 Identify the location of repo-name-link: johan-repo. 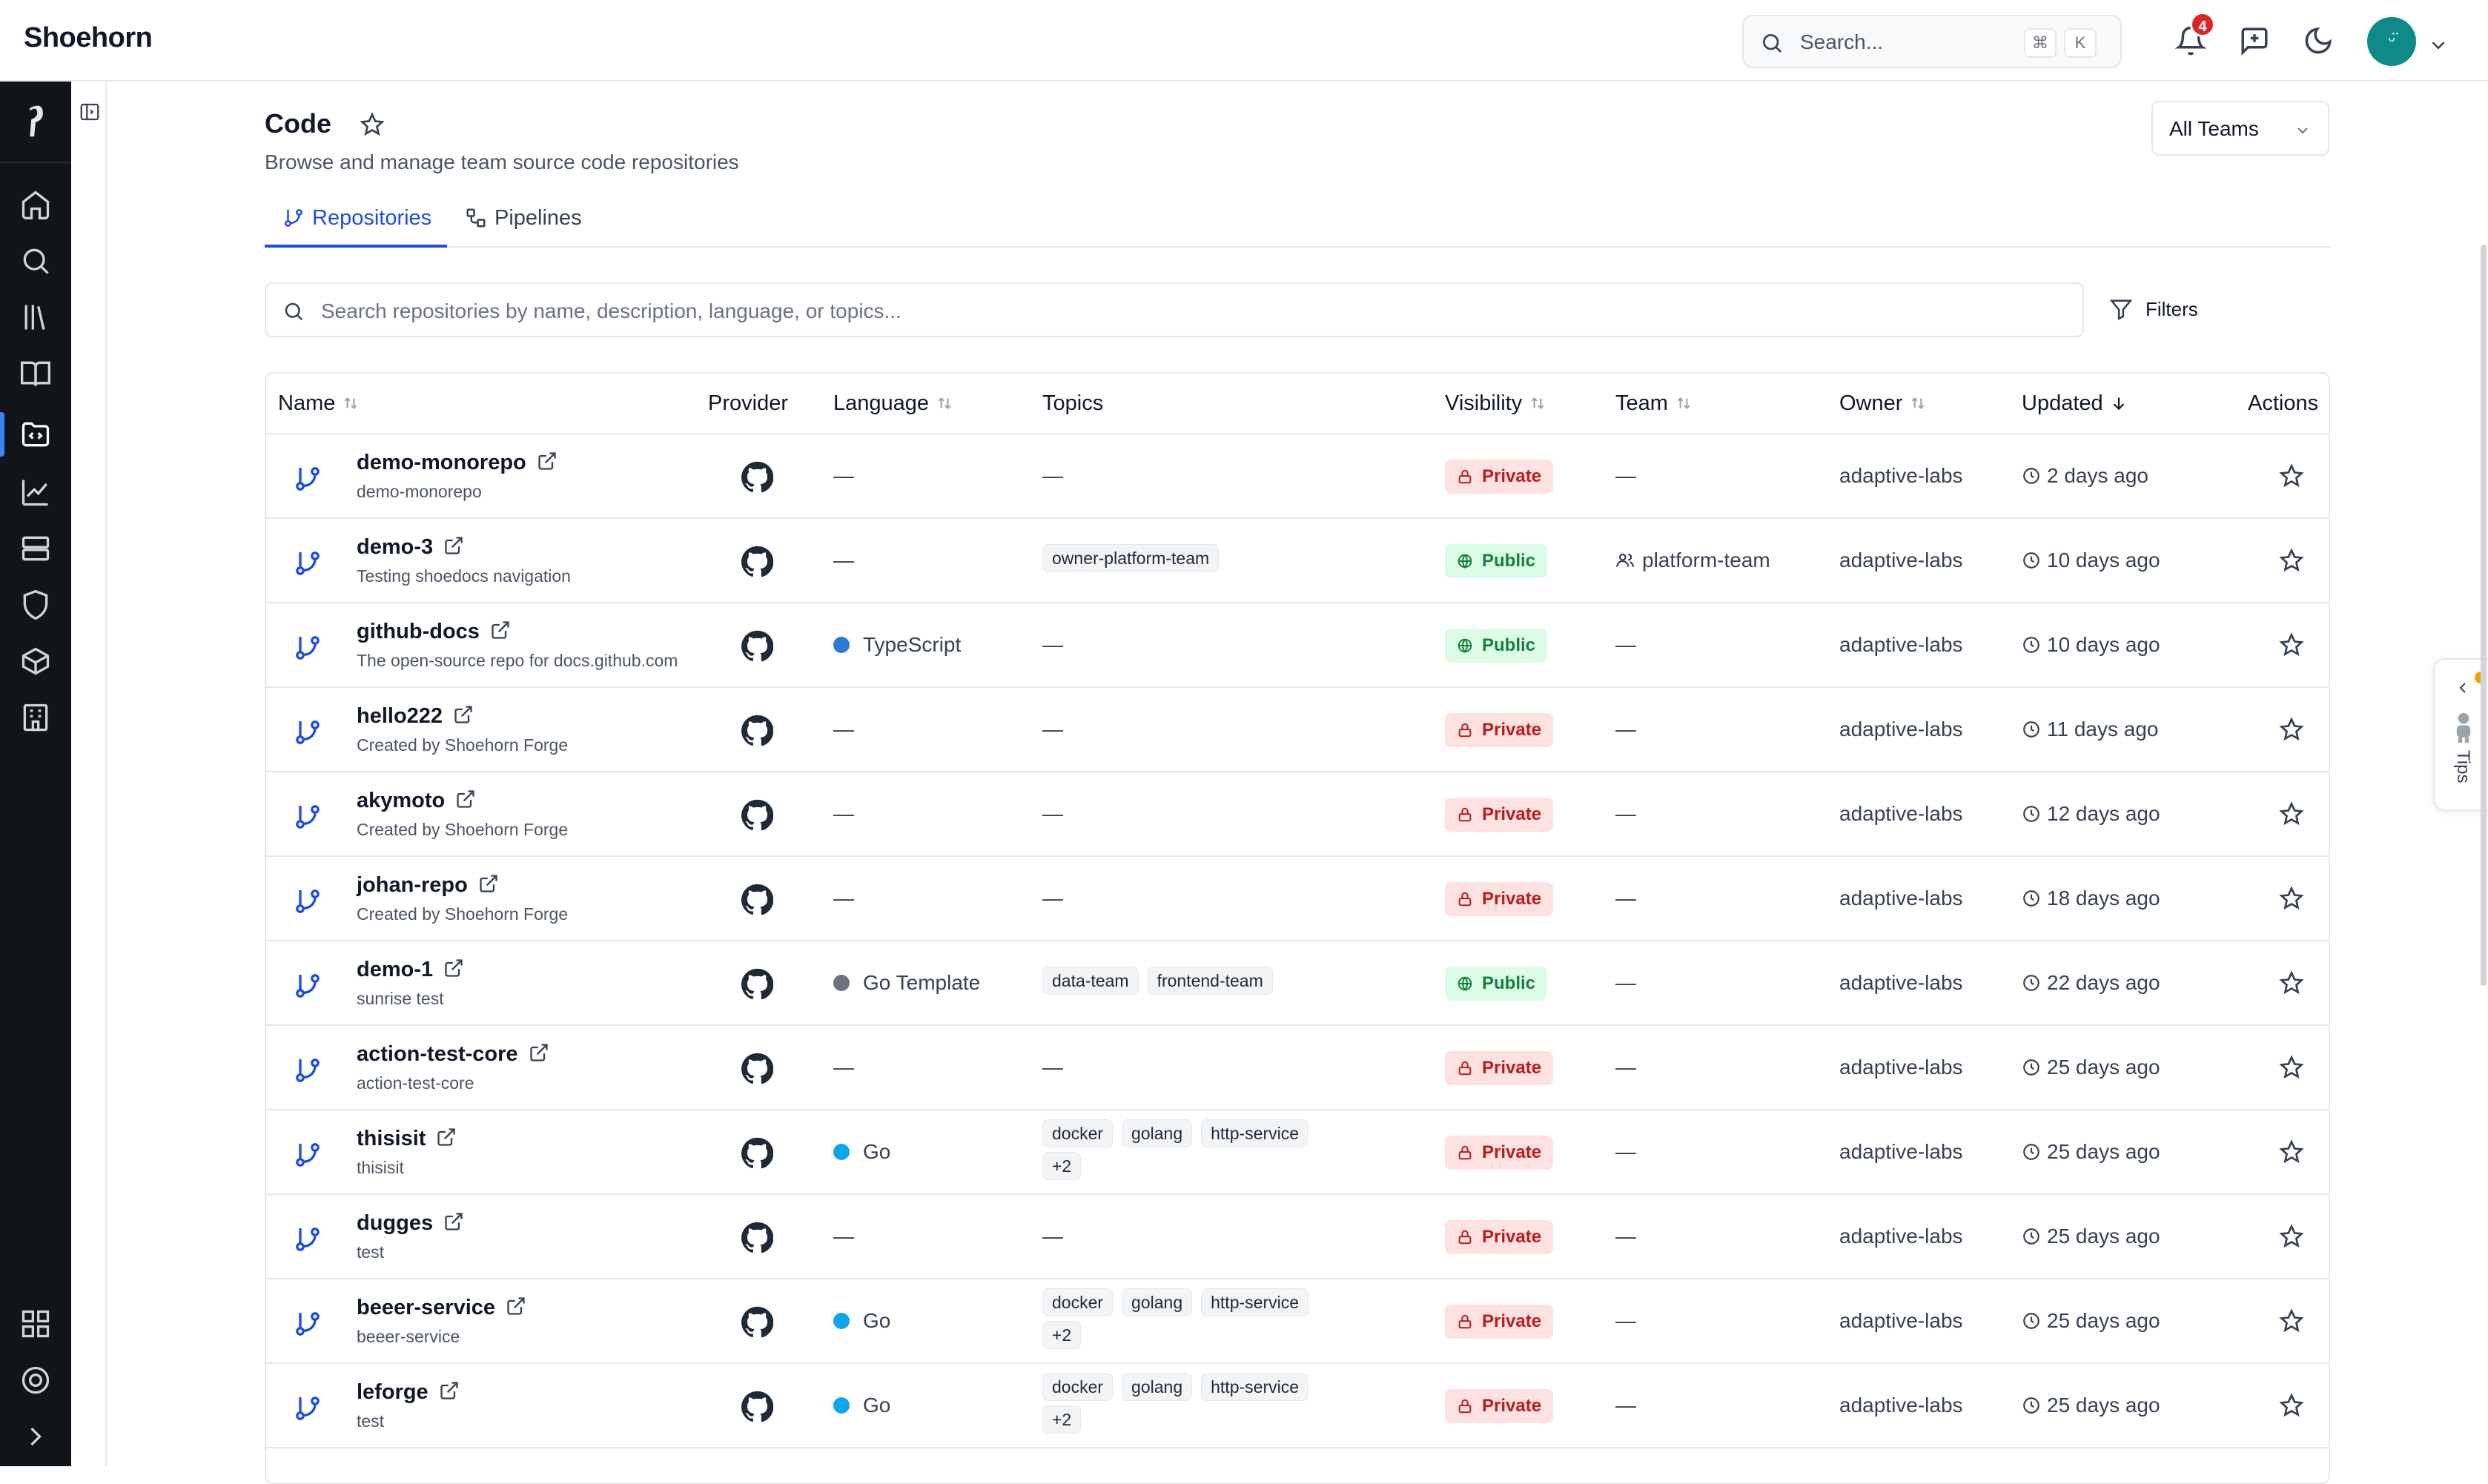
(428, 886).